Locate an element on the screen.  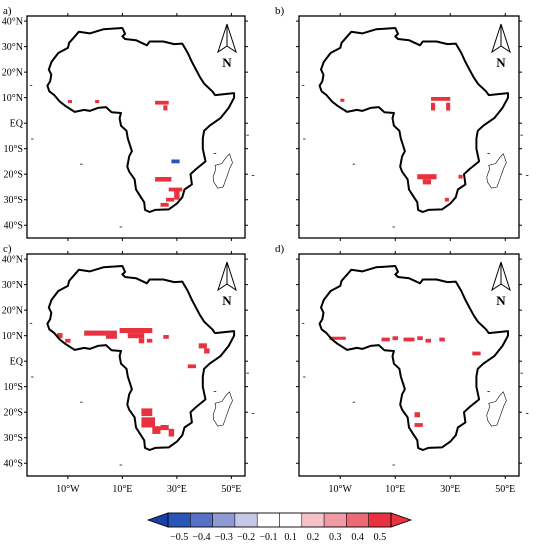
colorbar-tick-label: −0.5 is located at coordinates (179, 537).